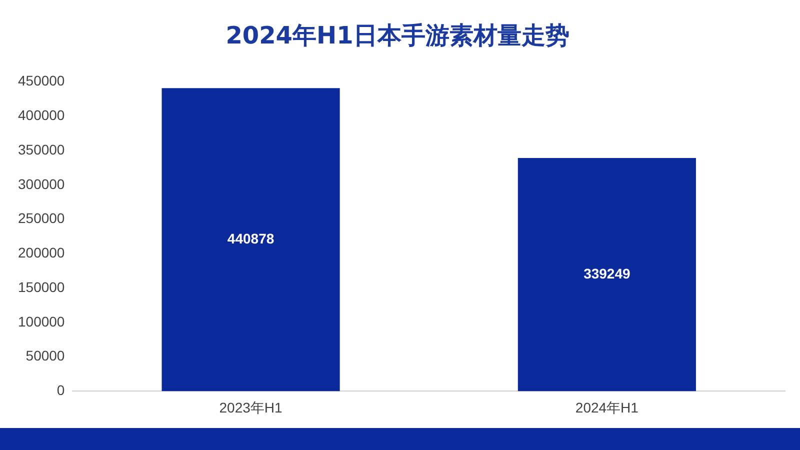  Describe the element at coordinates (250, 238) in the screenshot. I see `data-label: 440878` at that location.